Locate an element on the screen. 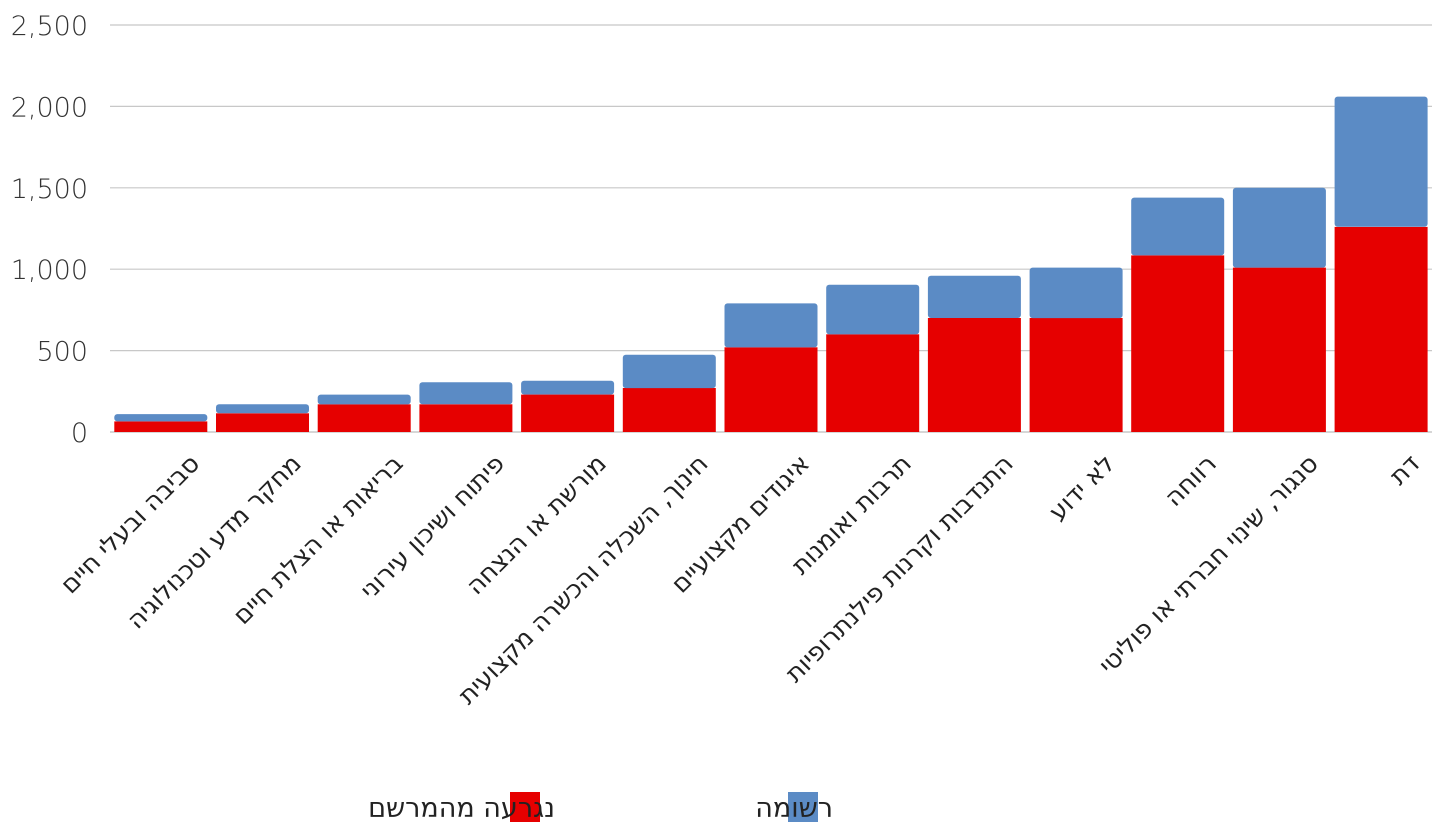  y-tick-label: 1,500 is located at coordinates (49, 189).